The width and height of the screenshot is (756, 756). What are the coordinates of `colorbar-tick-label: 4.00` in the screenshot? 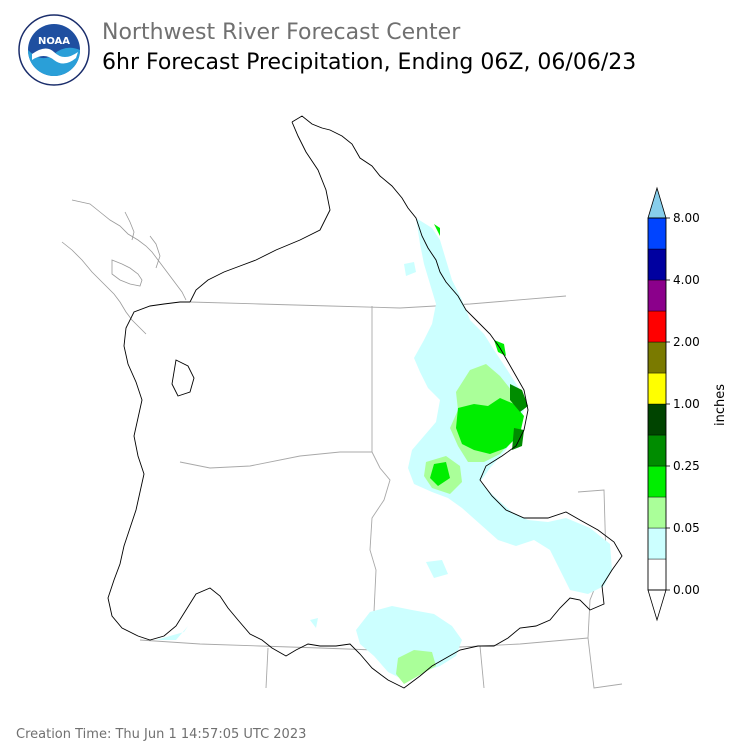 It's located at (686, 280).